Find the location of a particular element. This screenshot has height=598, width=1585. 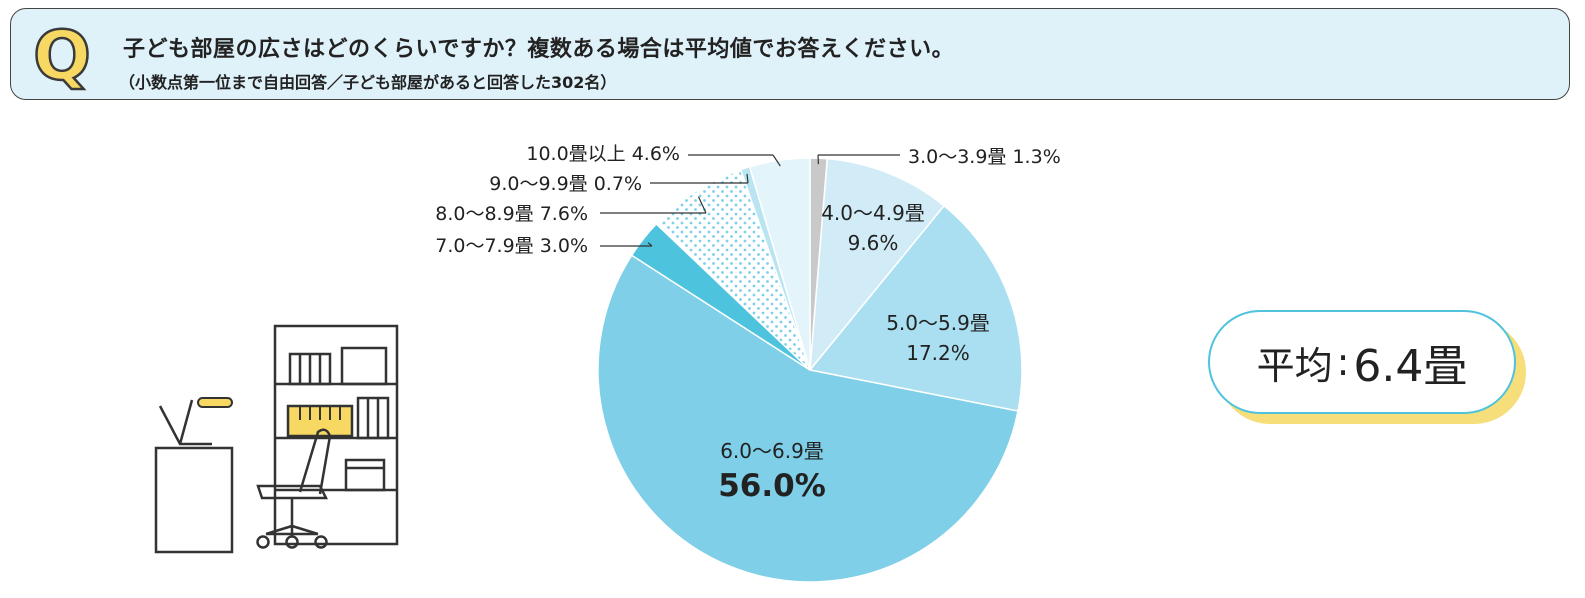

slice-label-2: 5.0〜5.9畳 is located at coordinates (938, 323).